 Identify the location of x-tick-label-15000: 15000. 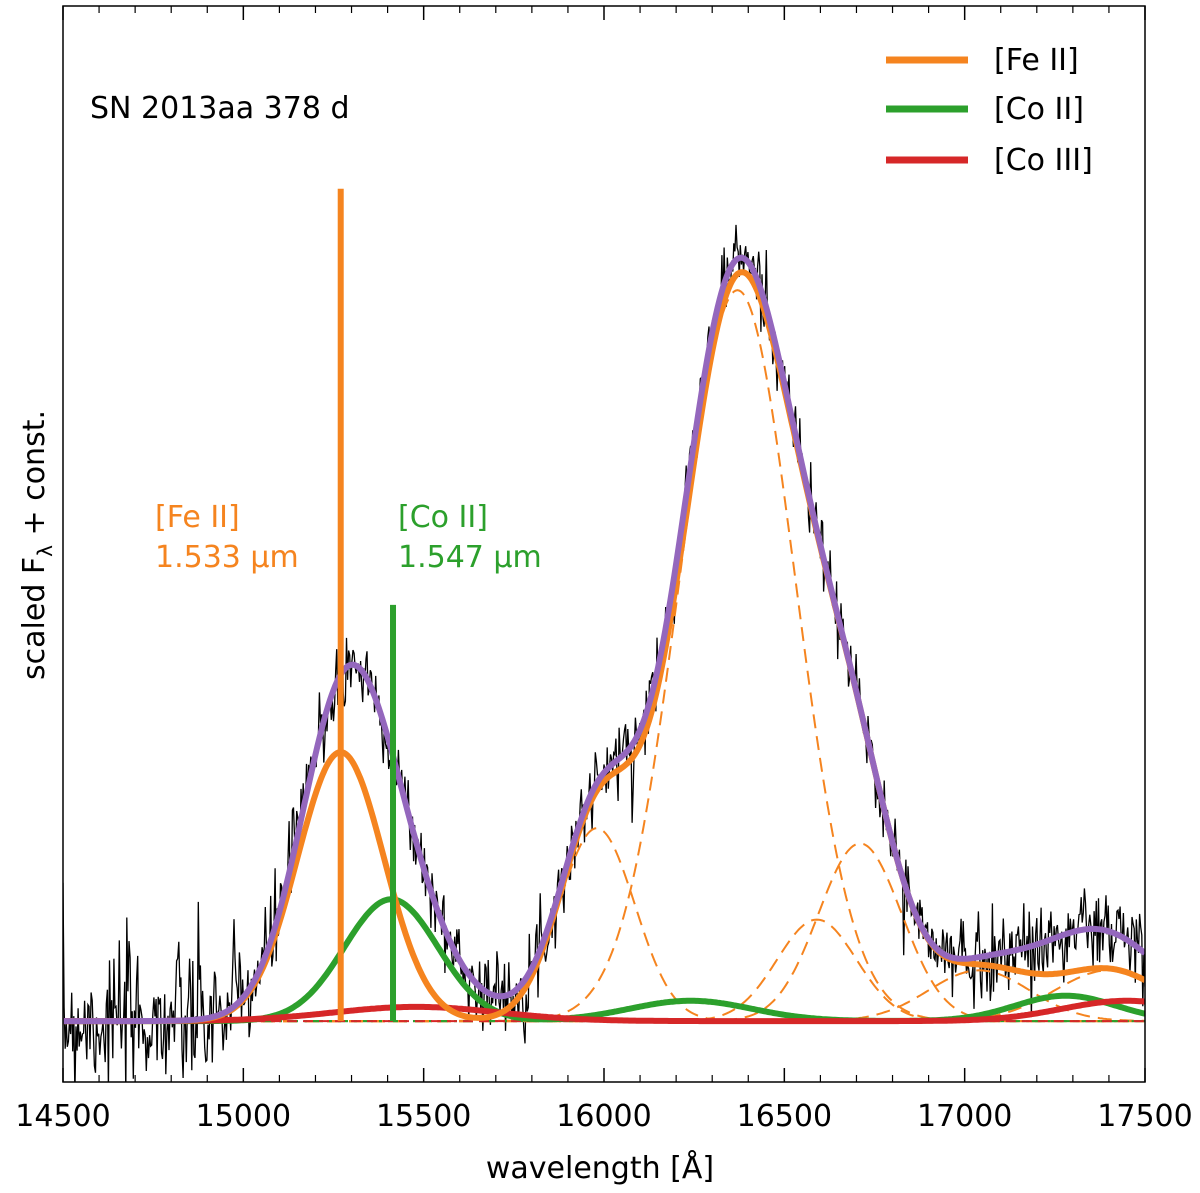
(243, 1116).